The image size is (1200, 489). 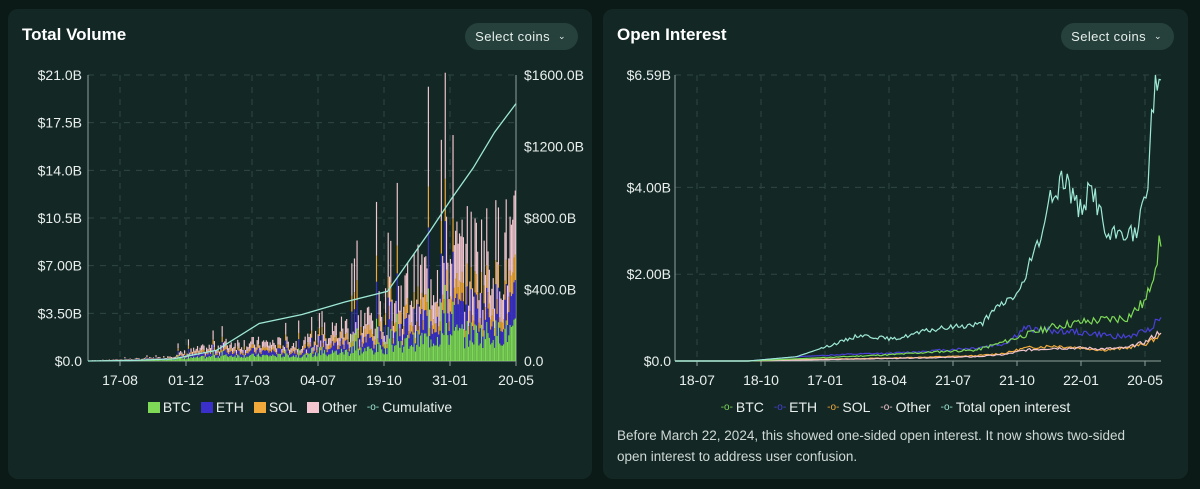 What do you see at coordinates (331, 407) in the screenshot?
I see `legend-item-other: Other` at bounding box center [331, 407].